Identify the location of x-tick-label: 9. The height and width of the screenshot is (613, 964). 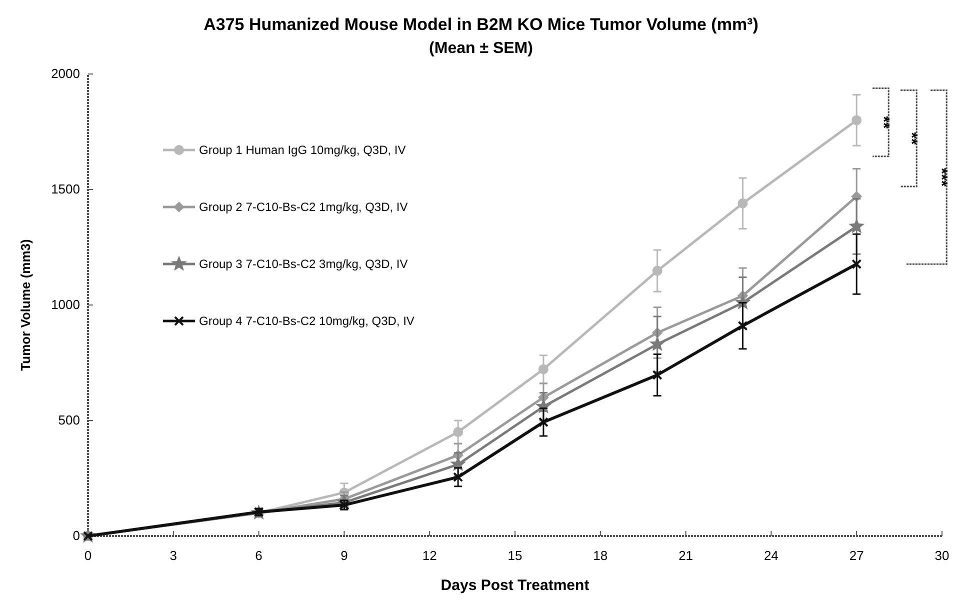
(344, 555).